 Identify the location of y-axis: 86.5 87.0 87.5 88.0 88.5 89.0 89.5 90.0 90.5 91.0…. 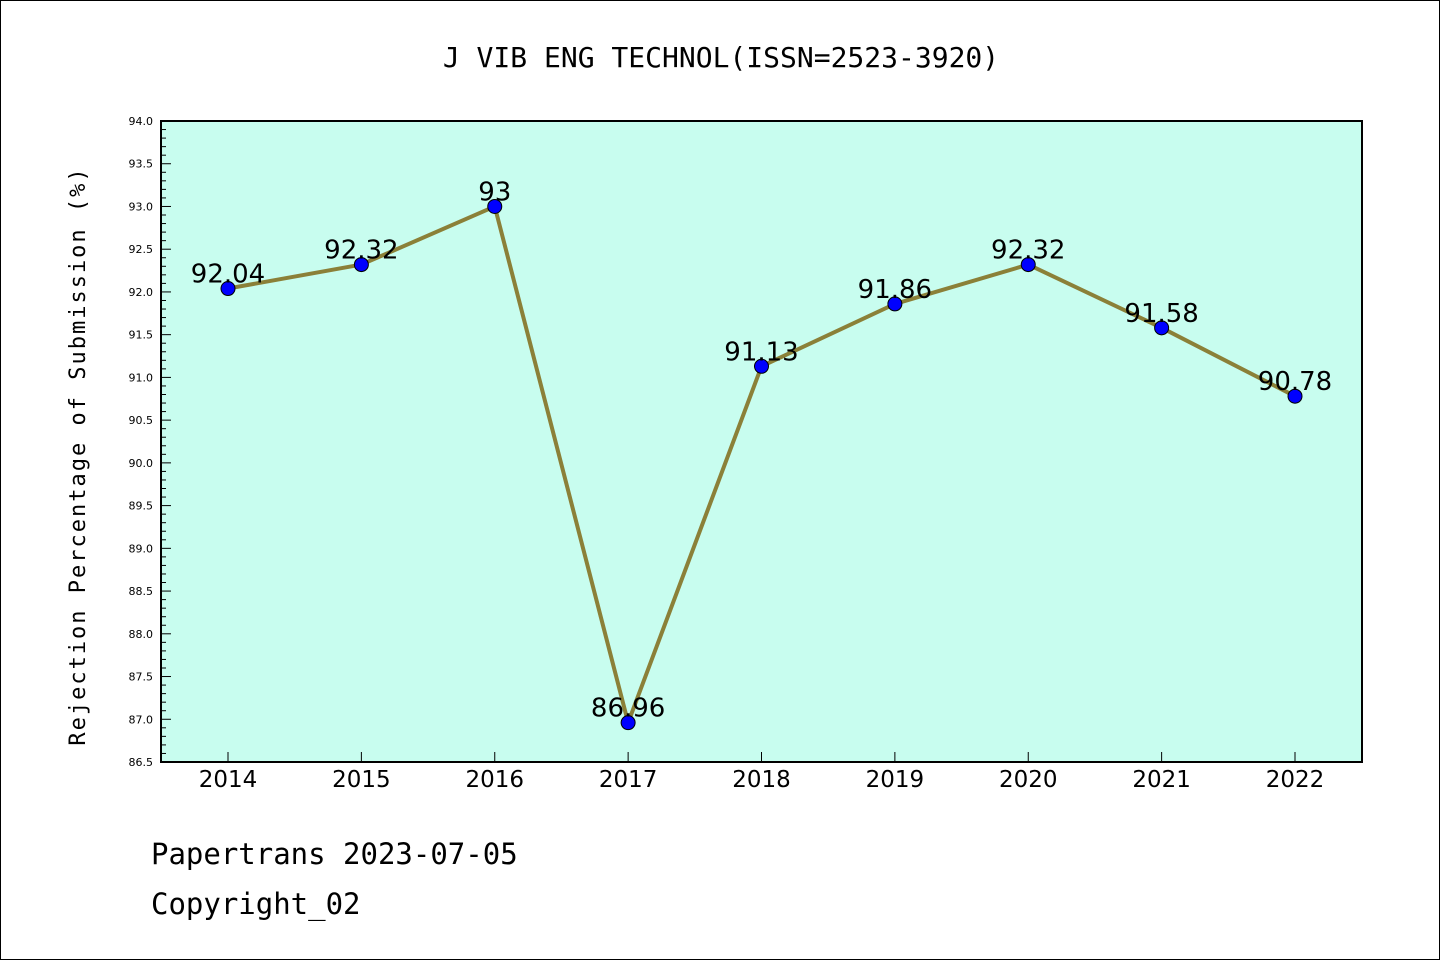
(150, 442).